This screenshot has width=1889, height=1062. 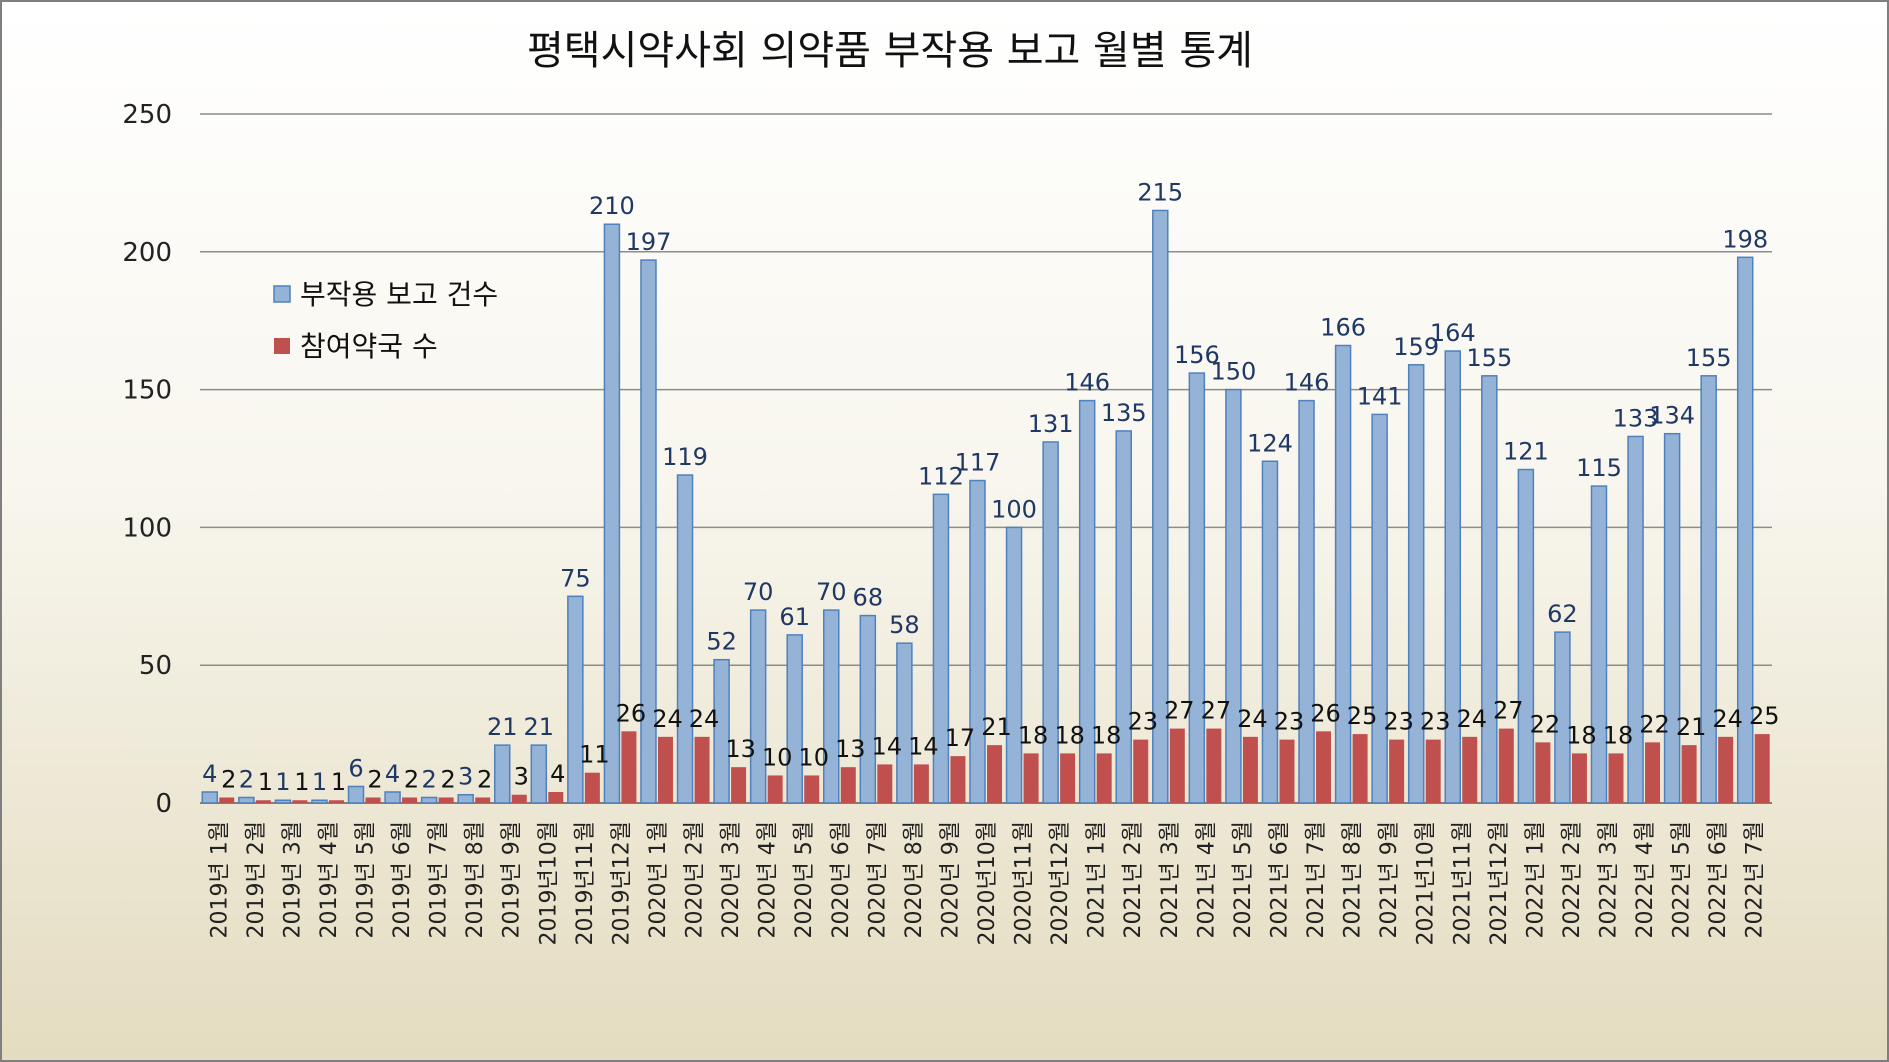 What do you see at coordinates (512, 879) in the screenshot?
I see `x-tick-label: 2019년 9월` at bounding box center [512, 879].